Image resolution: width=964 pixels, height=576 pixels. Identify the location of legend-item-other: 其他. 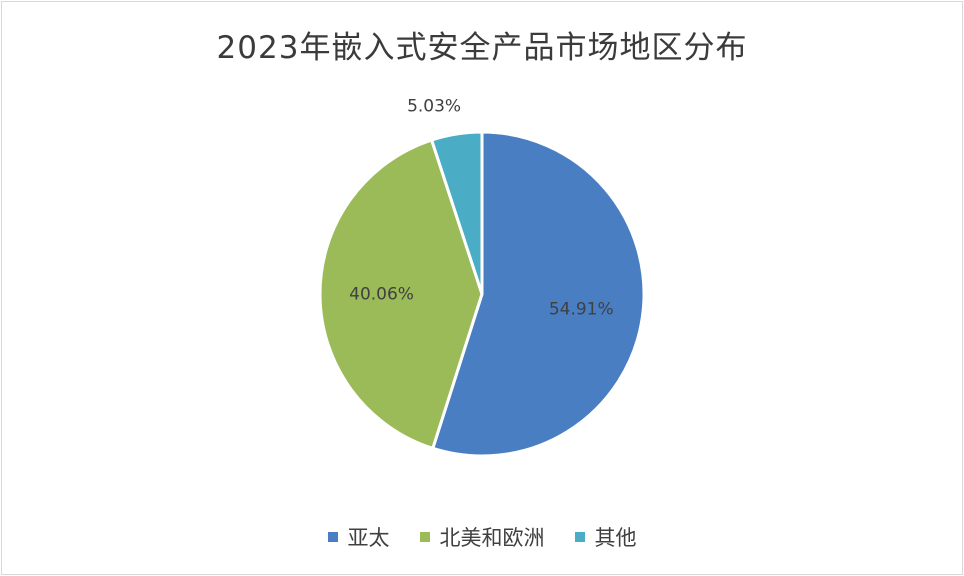
(605, 537).